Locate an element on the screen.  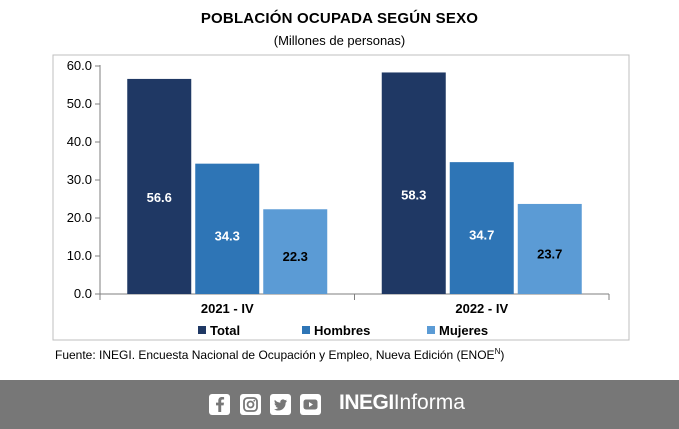
legend-swatch-mujeres is located at coordinates (431, 330).